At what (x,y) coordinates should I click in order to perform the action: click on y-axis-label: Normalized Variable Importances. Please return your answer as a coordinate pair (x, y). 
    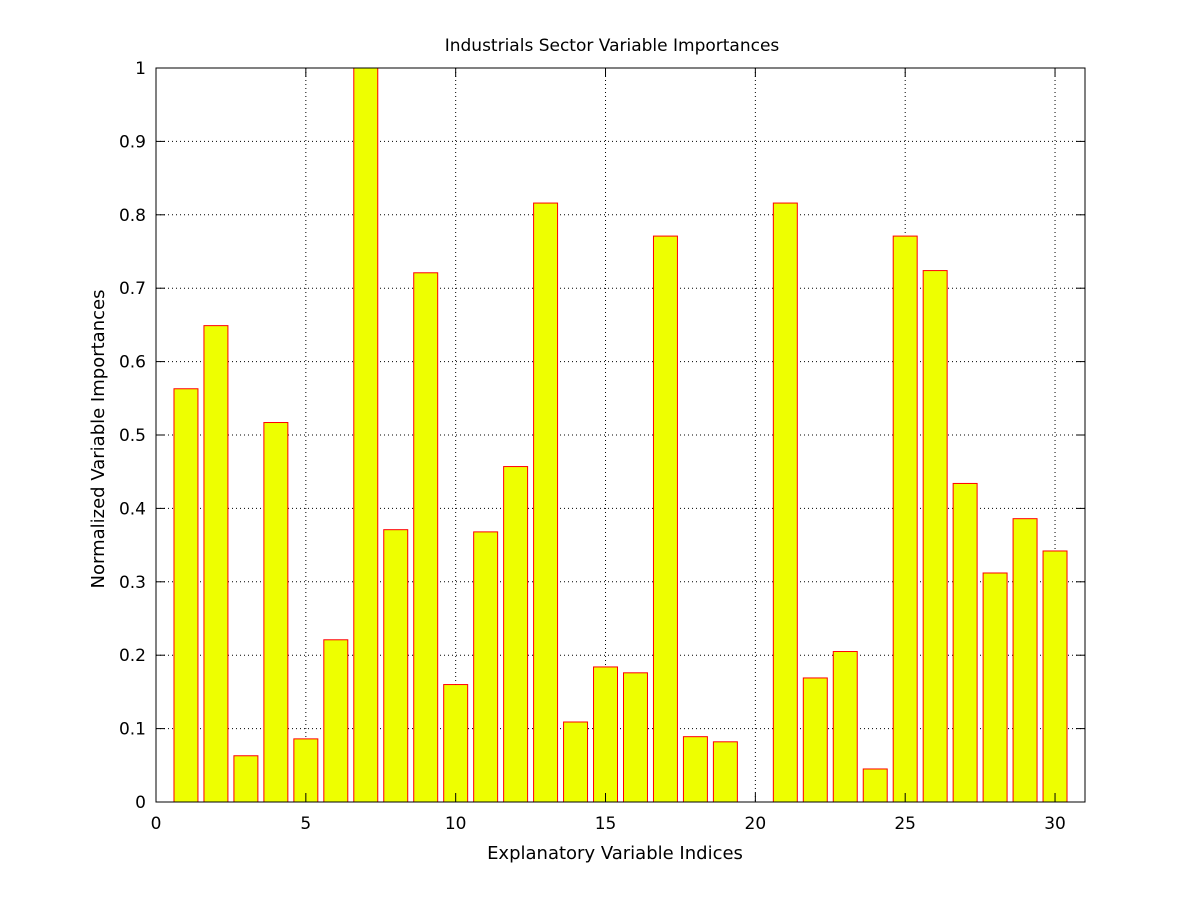
    Looking at the image, I should click on (98, 439).